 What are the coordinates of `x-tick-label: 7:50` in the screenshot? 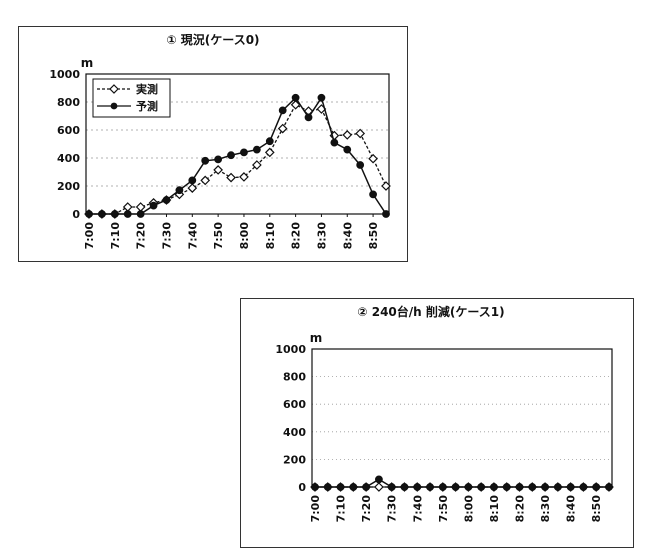 It's located at (443, 509).